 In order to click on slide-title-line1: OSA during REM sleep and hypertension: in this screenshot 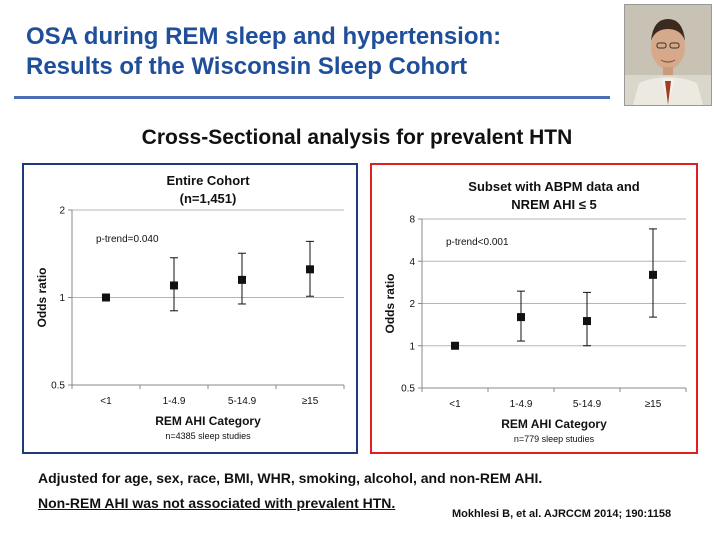, I will do `click(264, 36)`.